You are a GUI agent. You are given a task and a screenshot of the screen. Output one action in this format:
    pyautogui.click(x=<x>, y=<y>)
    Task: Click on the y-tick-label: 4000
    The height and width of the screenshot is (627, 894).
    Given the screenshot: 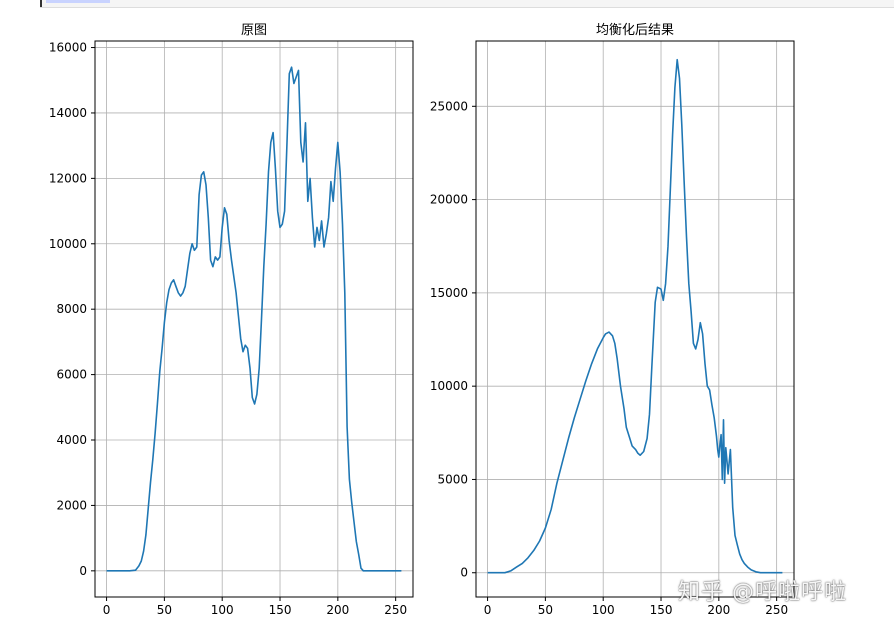 What is the action you would take?
    pyautogui.click(x=71, y=440)
    